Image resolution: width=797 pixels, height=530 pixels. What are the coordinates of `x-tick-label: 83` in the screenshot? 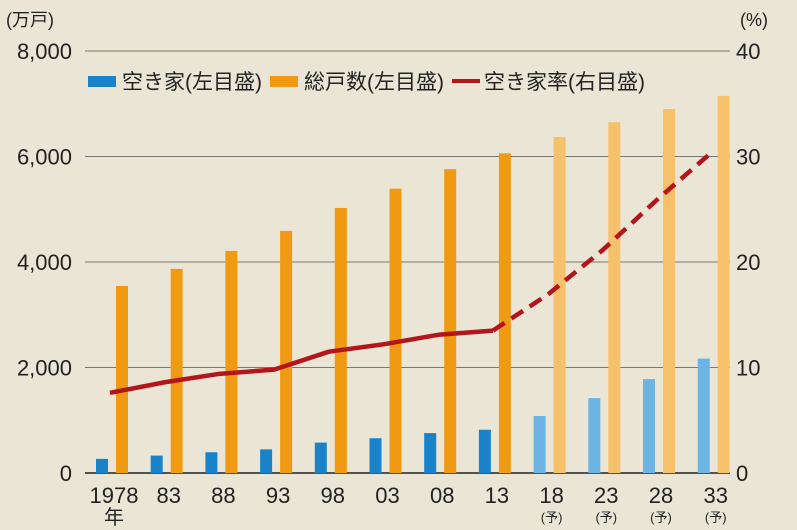 It's located at (168, 495).